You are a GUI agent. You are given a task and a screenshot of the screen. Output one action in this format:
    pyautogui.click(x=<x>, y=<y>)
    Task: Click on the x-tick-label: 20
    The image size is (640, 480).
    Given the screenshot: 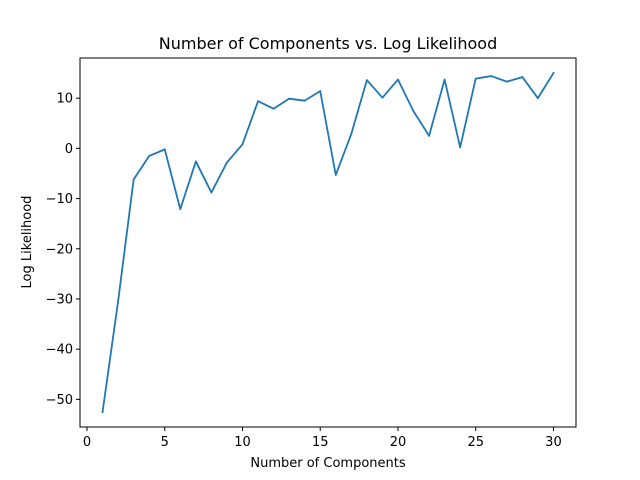 What is the action you would take?
    pyautogui.click(x=398, y=442)
    